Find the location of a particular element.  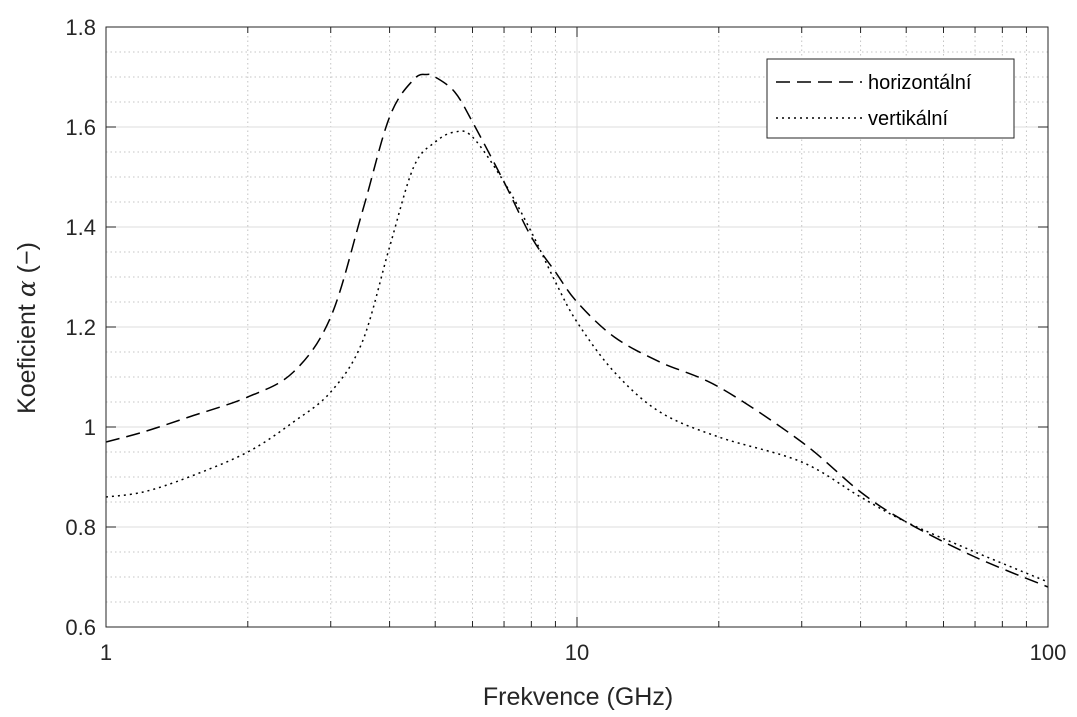

legend: horizontální vertikální is located at coordinates (890, 98).